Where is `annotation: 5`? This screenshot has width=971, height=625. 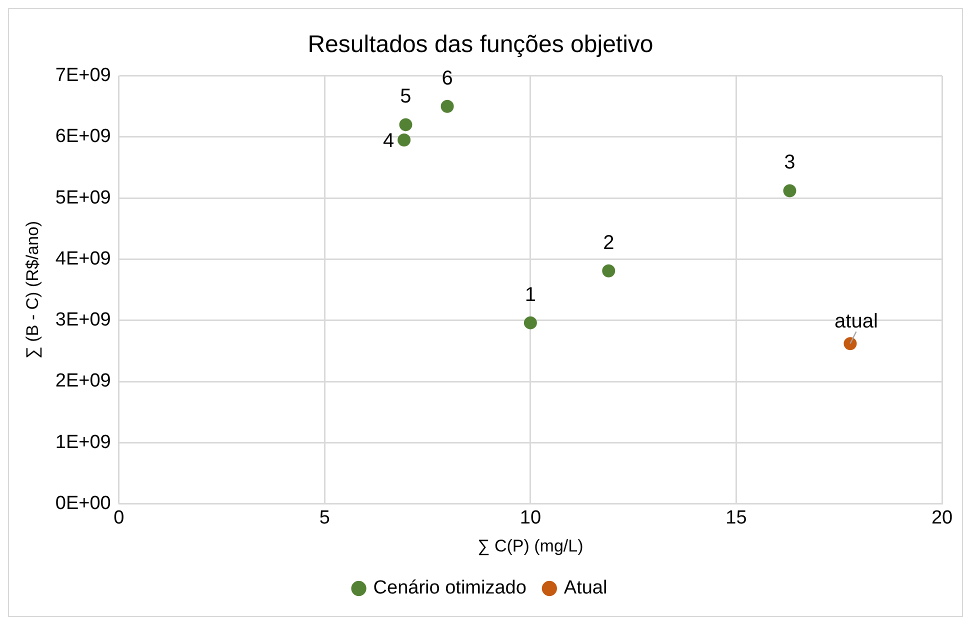
annotation: 5 is located at coordinates (406, 97).